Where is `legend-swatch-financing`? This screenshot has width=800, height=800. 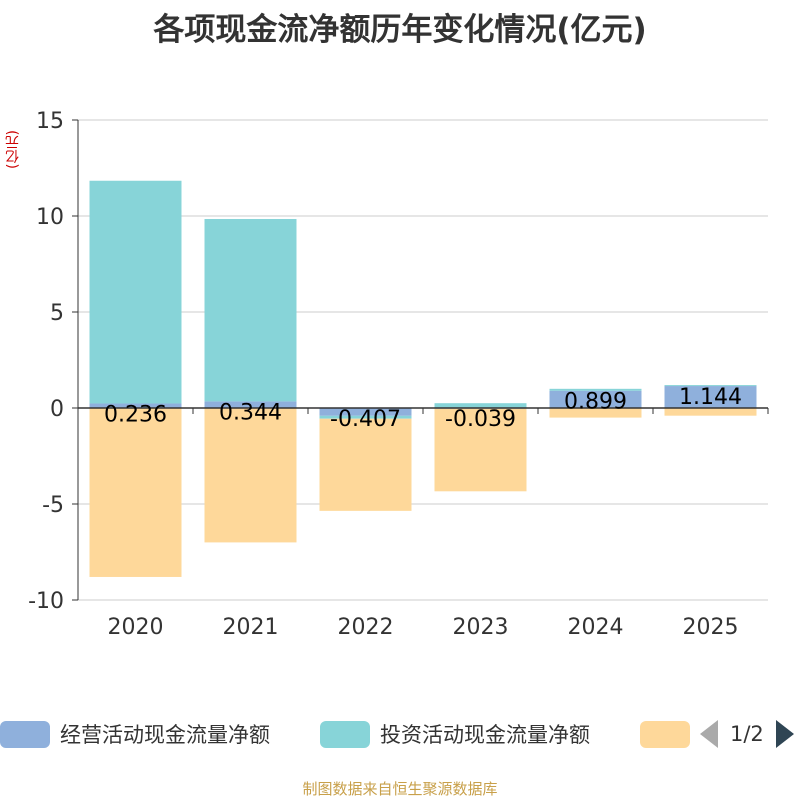
legend-swatch-financing is located at coordinates (665, 734).